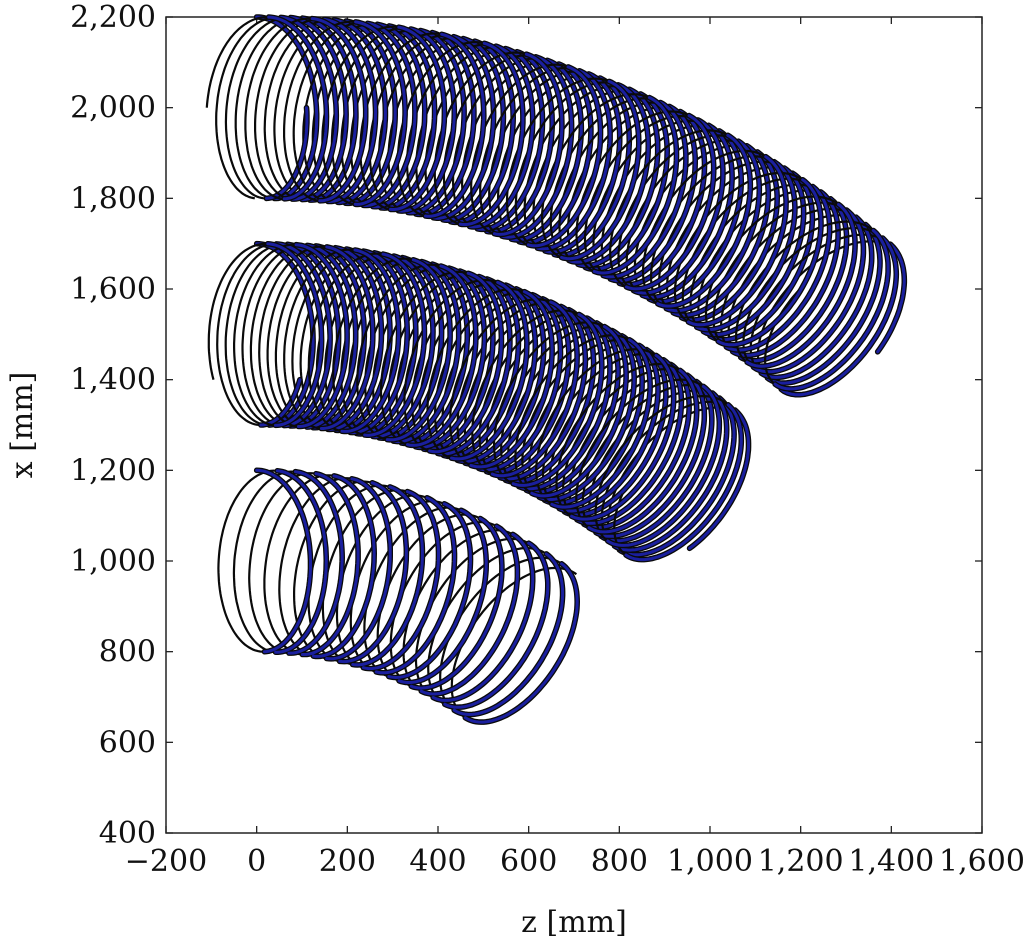  Describe the element at coordinates (417, 596) in the screenshot. I see `coil-front-strand` at that location.